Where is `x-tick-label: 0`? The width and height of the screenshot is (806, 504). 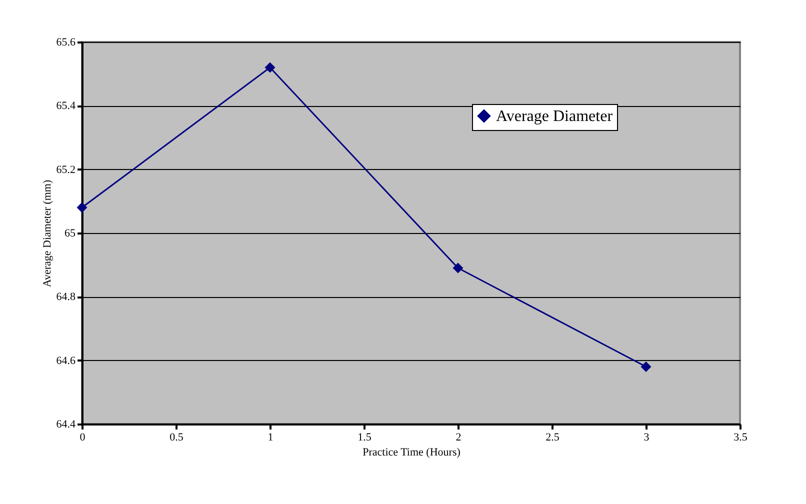
x-tick-label: 0 is located at coordinates (83, 438).